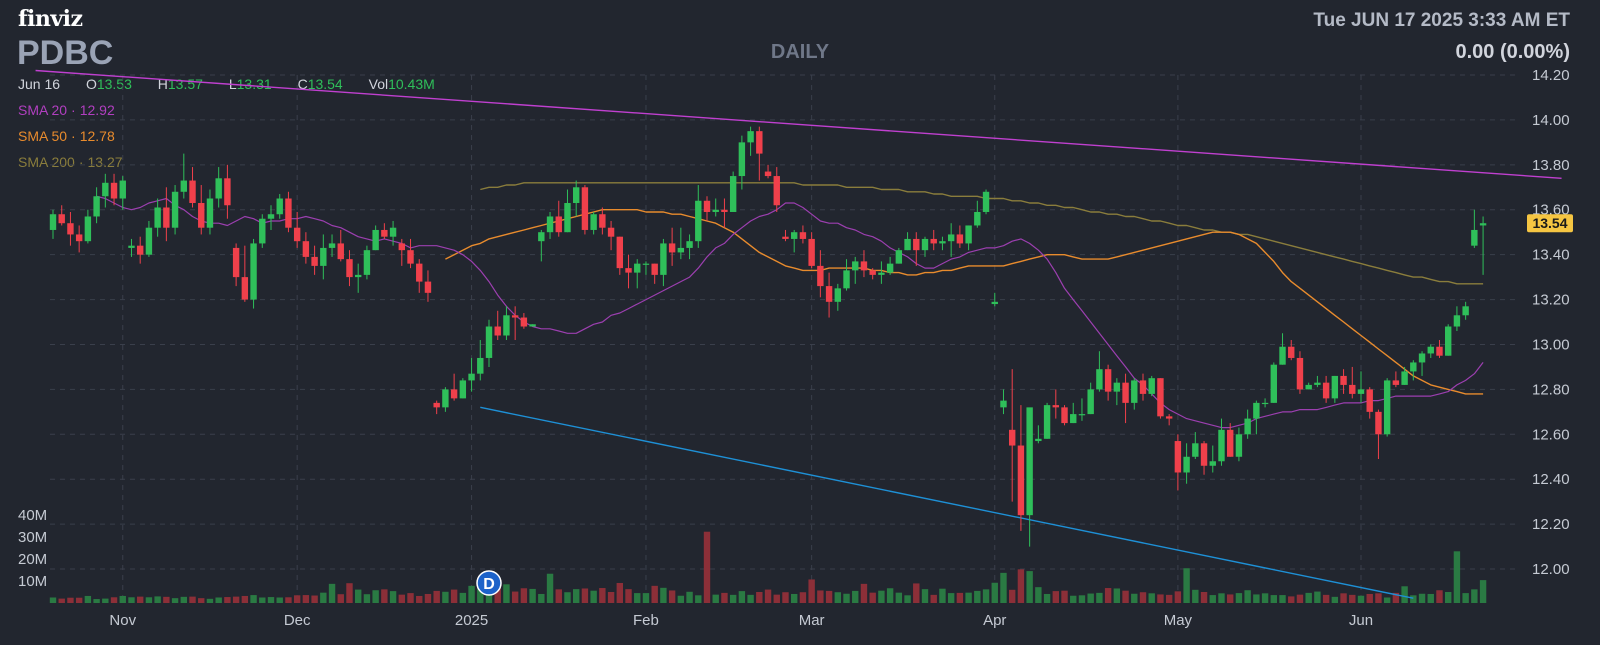  What do you see at coordinates (70, 162) in the screenshot?
I see `sma200-legend: SMA 200 · 13.27` at bounding box center [70, 162].